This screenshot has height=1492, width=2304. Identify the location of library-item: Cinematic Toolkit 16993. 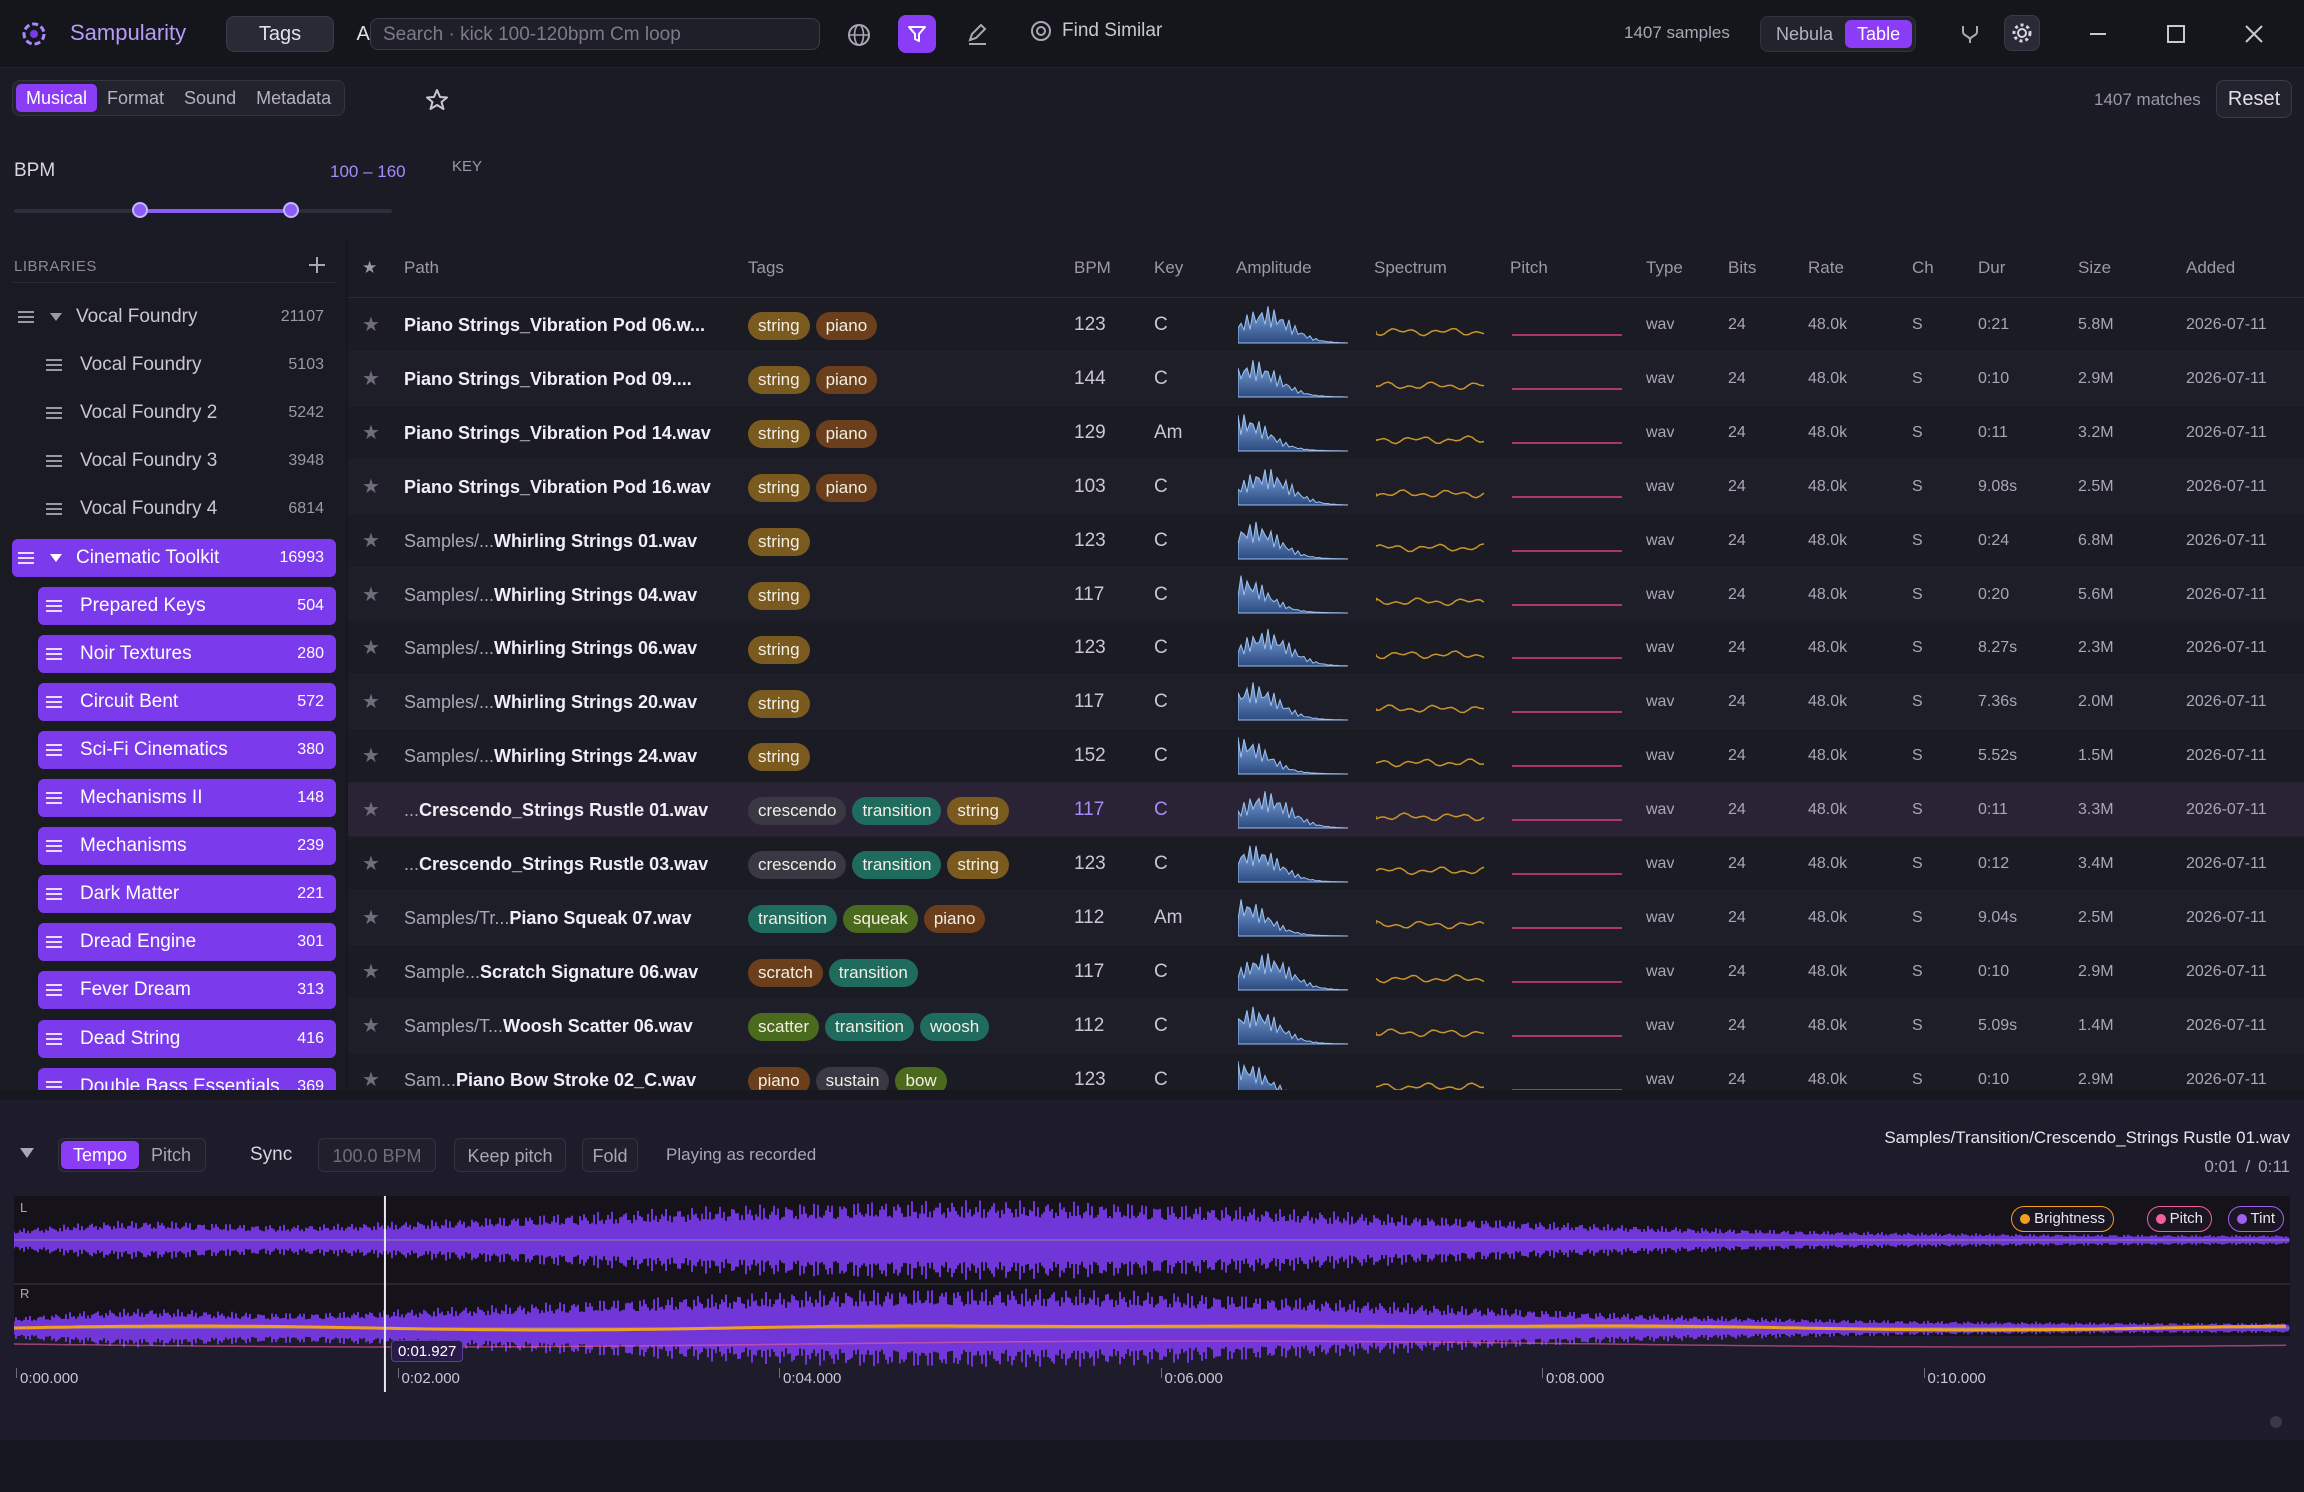
(174, 557).